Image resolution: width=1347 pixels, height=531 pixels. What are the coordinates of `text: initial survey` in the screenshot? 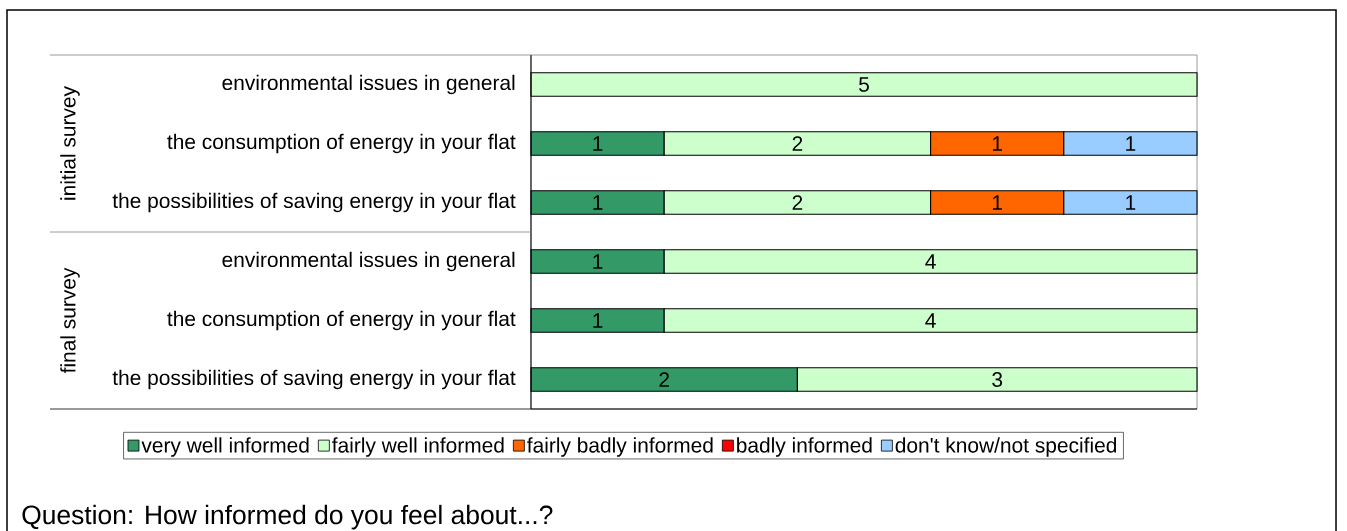 It's located at (70, 143).